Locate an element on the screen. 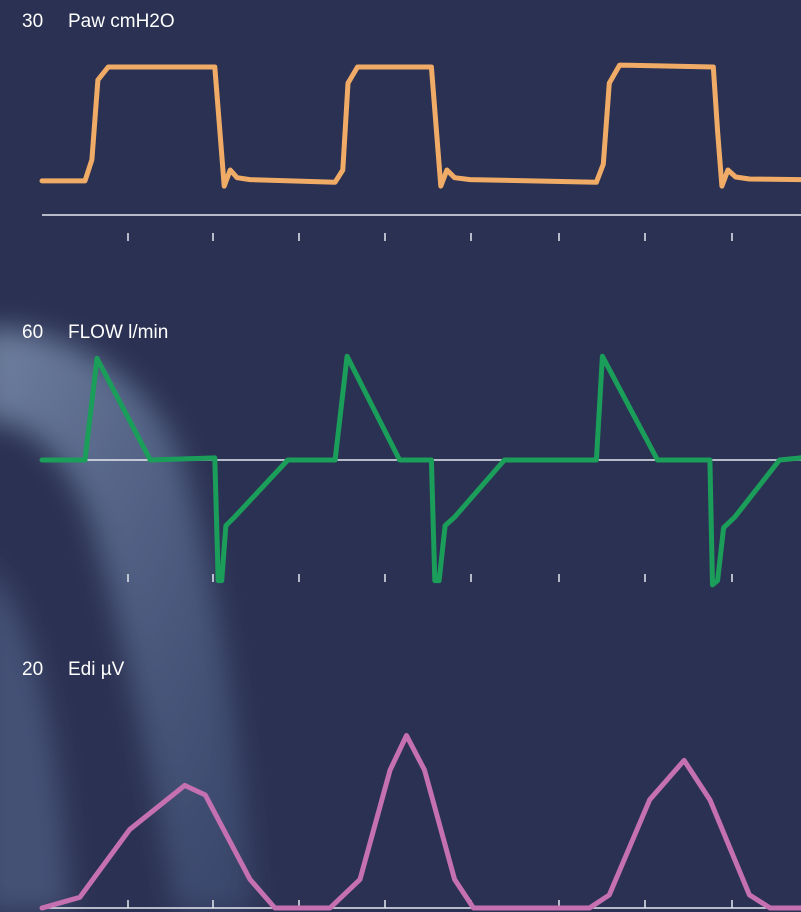 The height and width of the screenshot is (912, 801). waveform-line is located at coordinates (420, 125).